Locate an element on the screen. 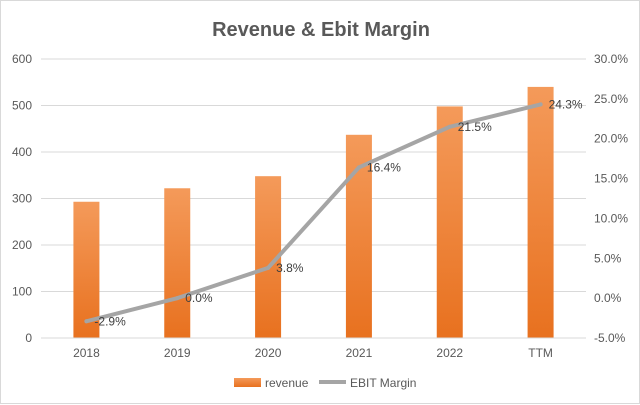 This screenshot has width=640, height=405. left-axis-tick-label: 100 is located at coordinates (22, 292).